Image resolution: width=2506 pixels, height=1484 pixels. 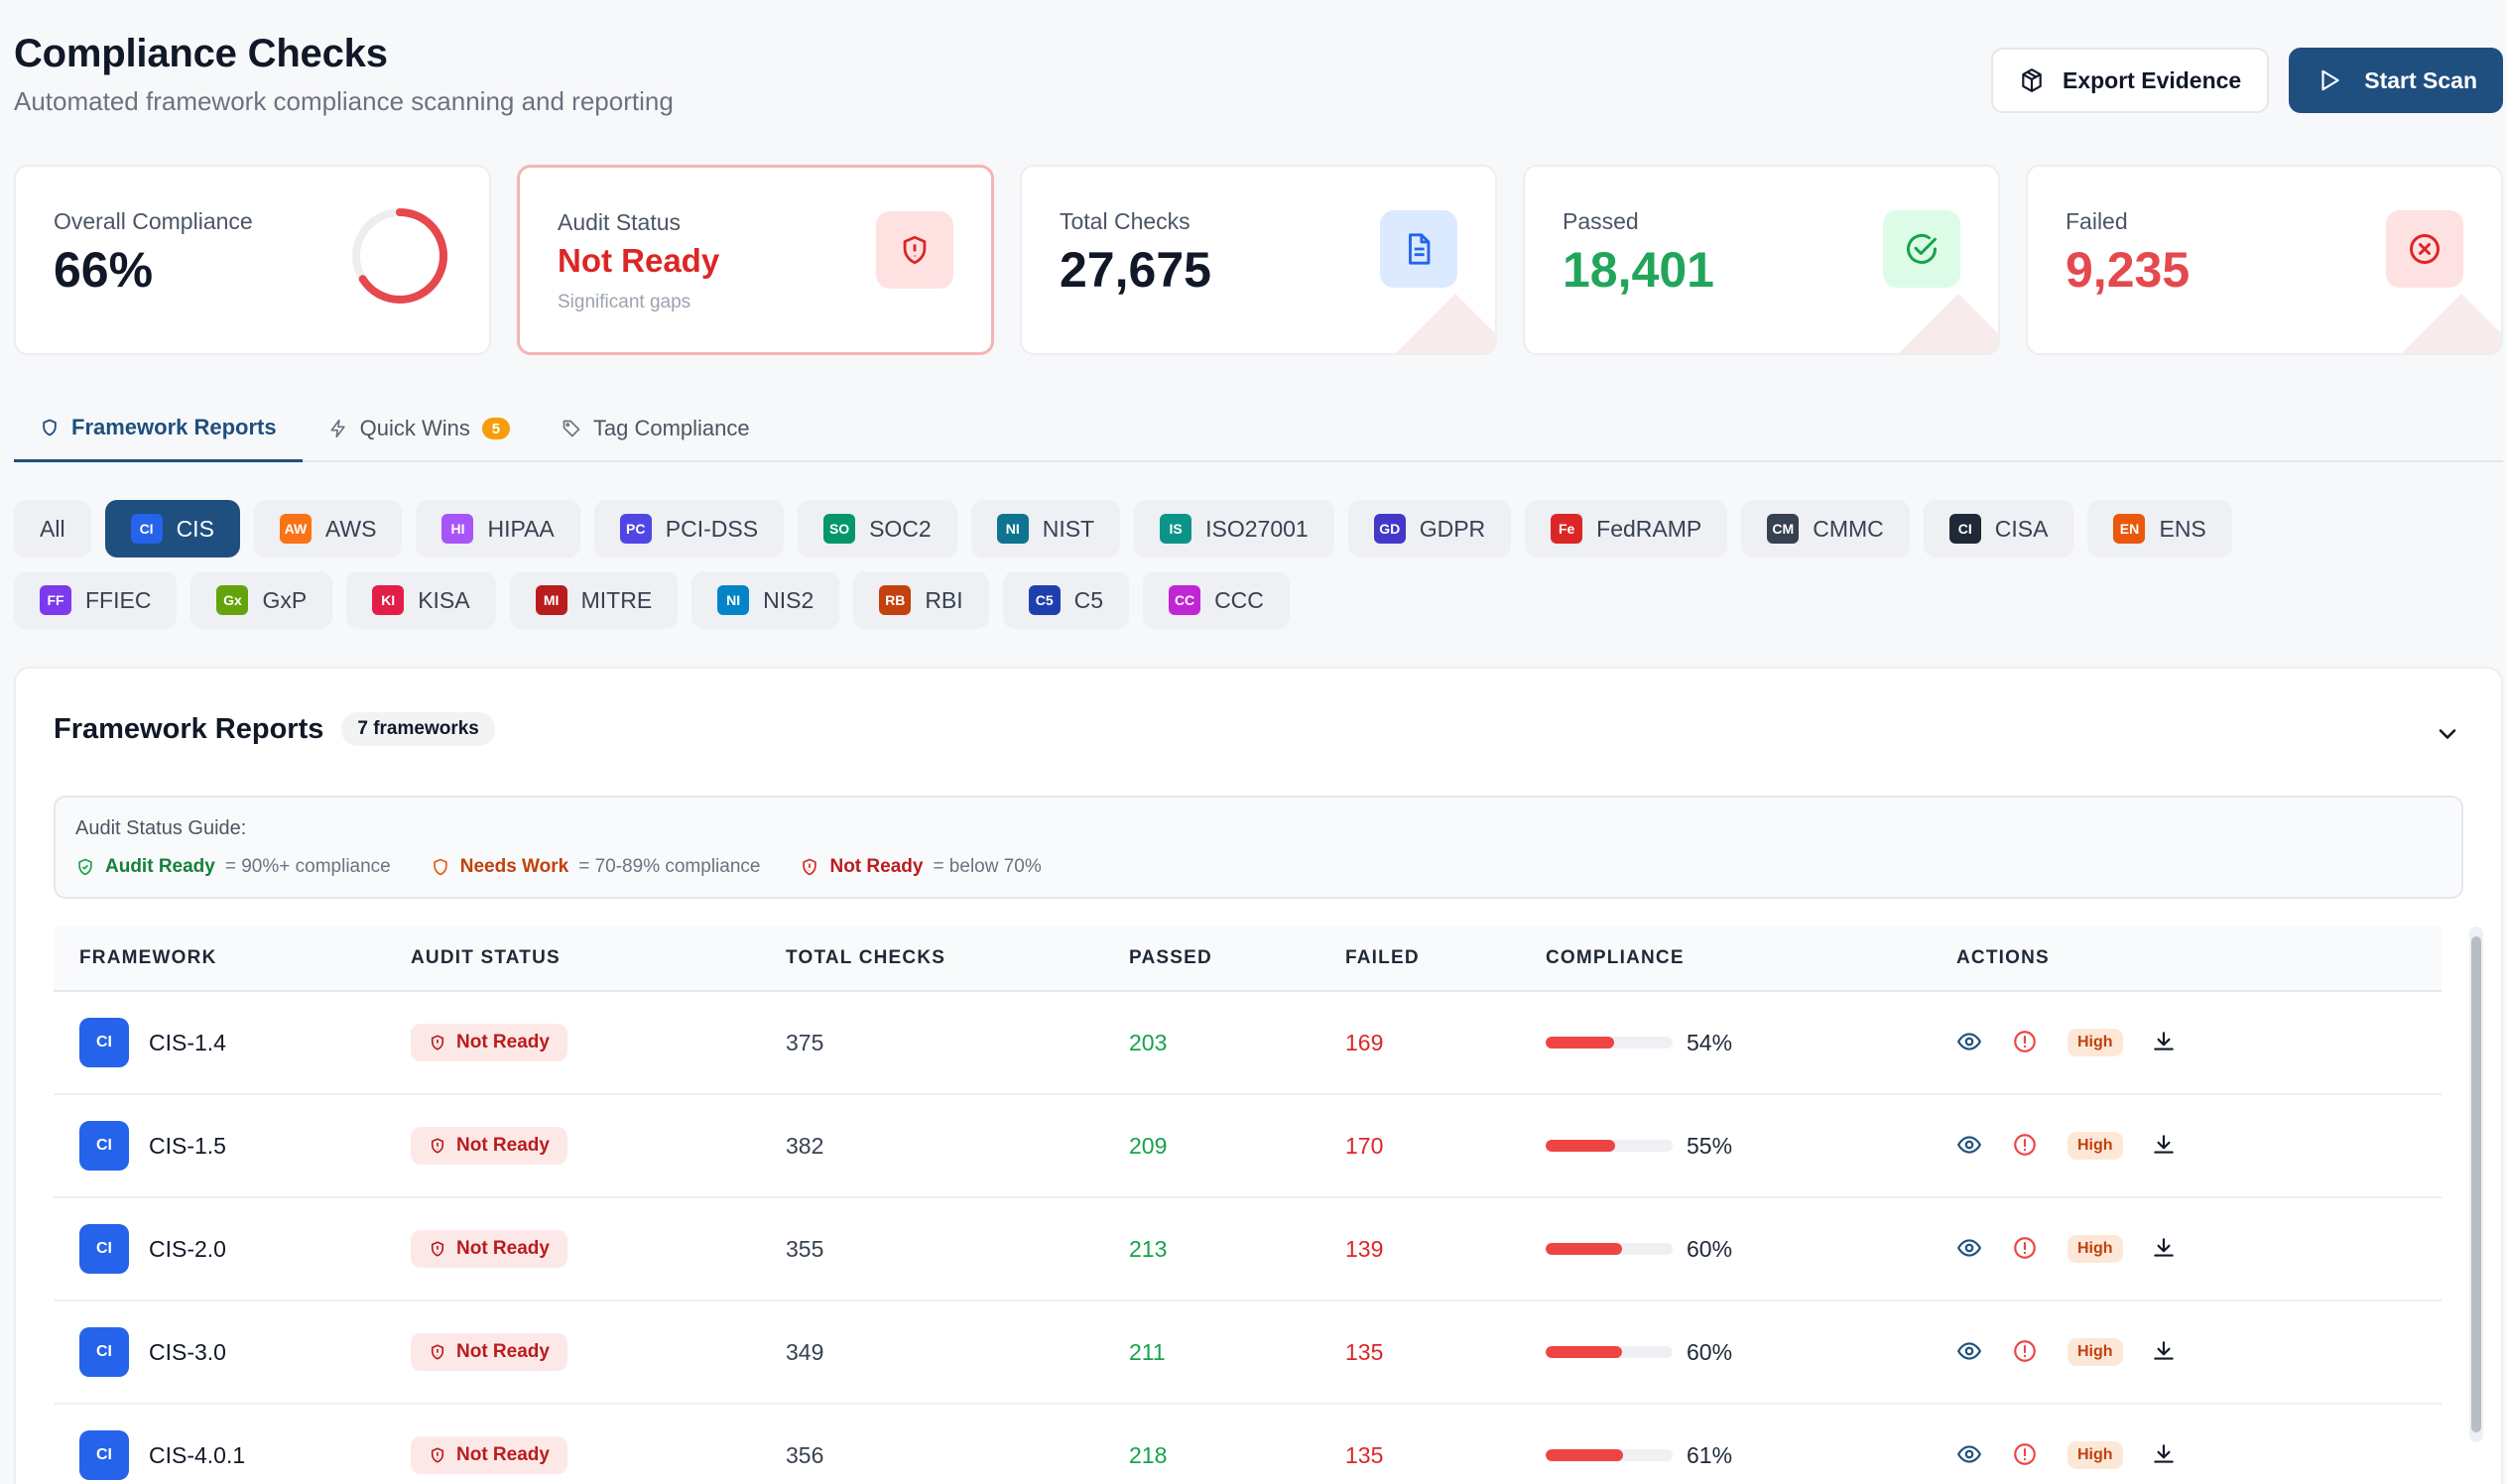 What do you see at coordinates (421, 600) in the screenshot?
I see `filter-chip-kisa: KI KISA` at bounding box center [421, 600].